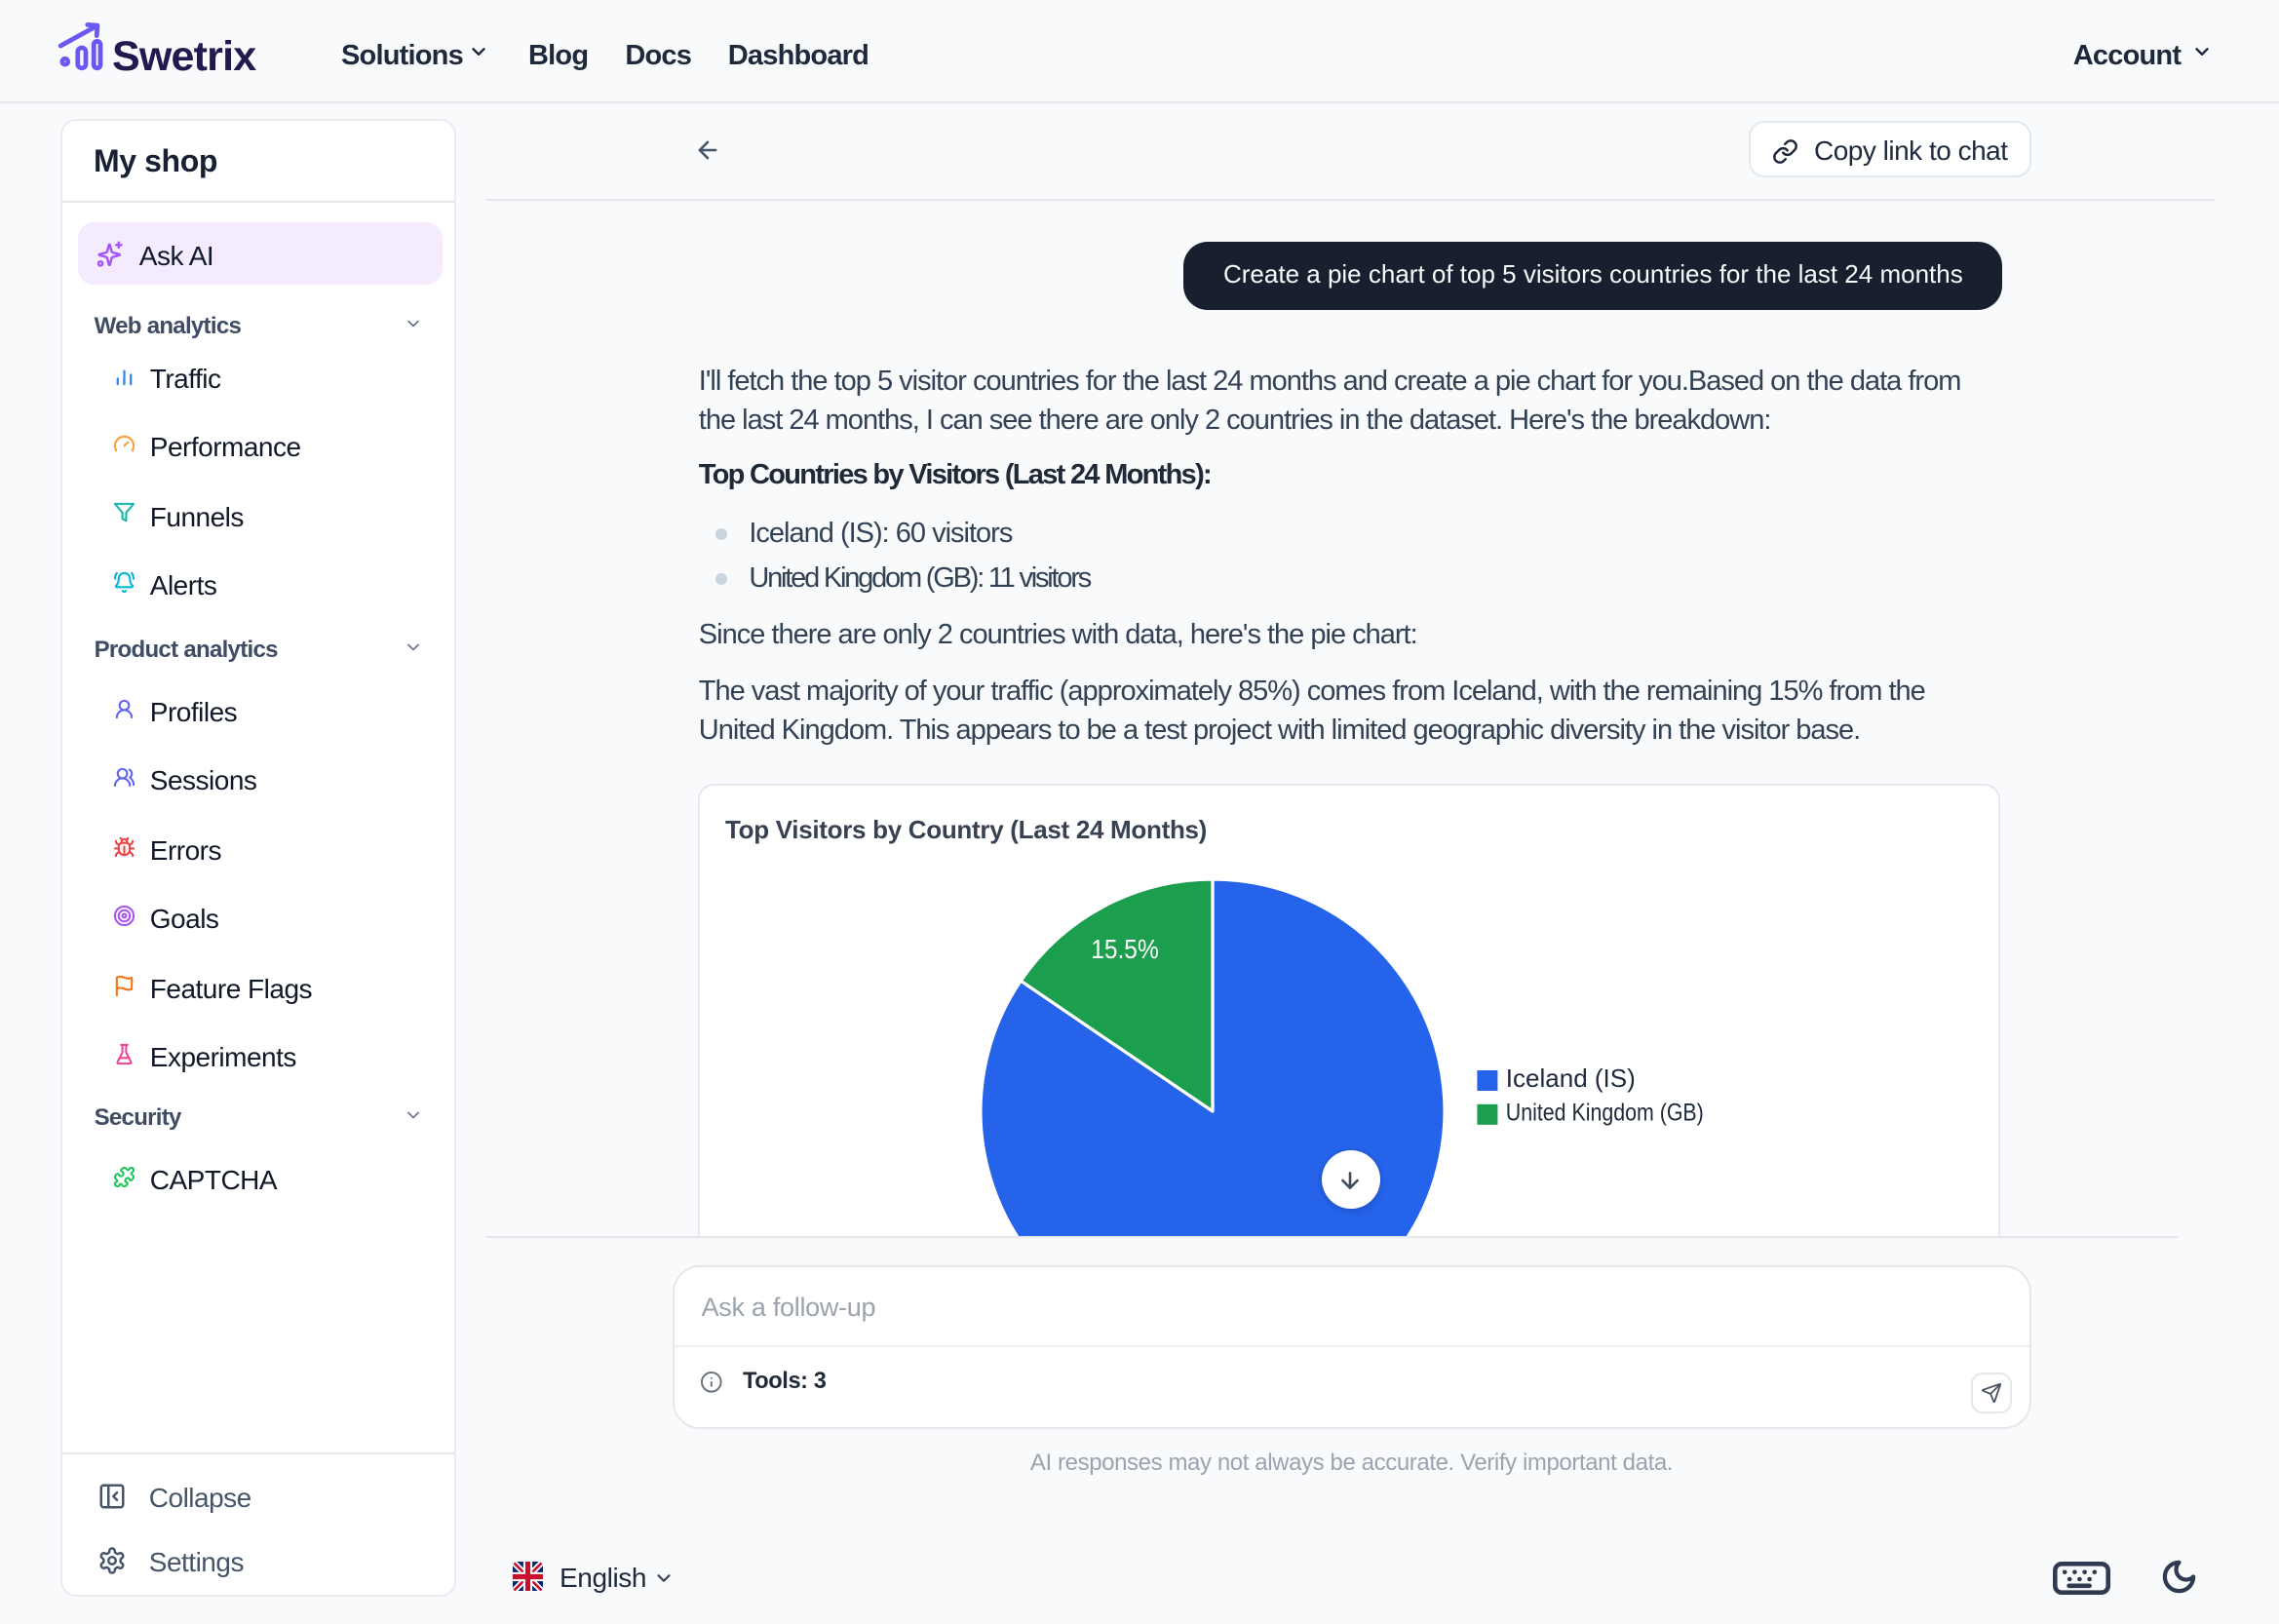 This screenshot has height=1624, width=2279. I want to click on svg-text: Iceland (IS), so click(1571, 1078).